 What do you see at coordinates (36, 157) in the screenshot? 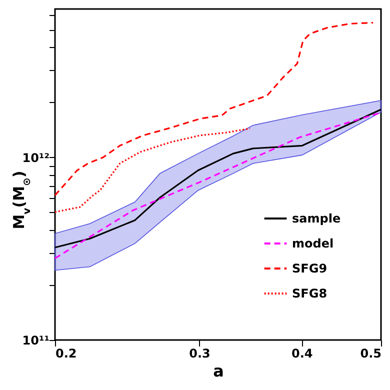
I see `y-tick-label: 10¹²` at bounding box center [36, 157].